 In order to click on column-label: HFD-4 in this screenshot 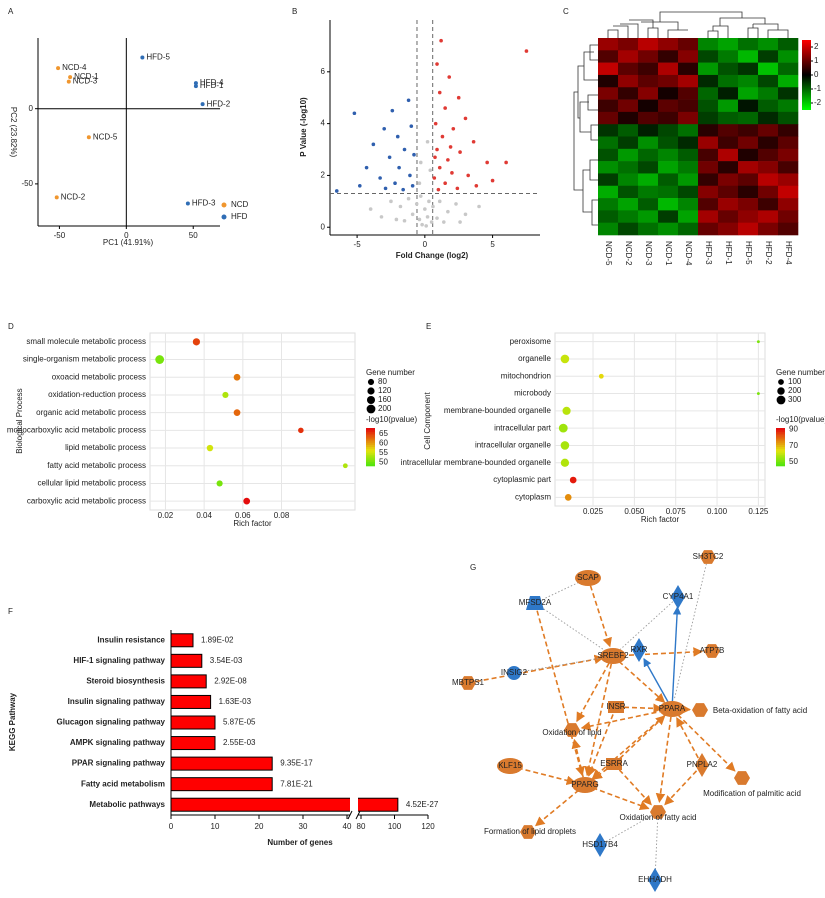, I will do `click(788, 253)`.